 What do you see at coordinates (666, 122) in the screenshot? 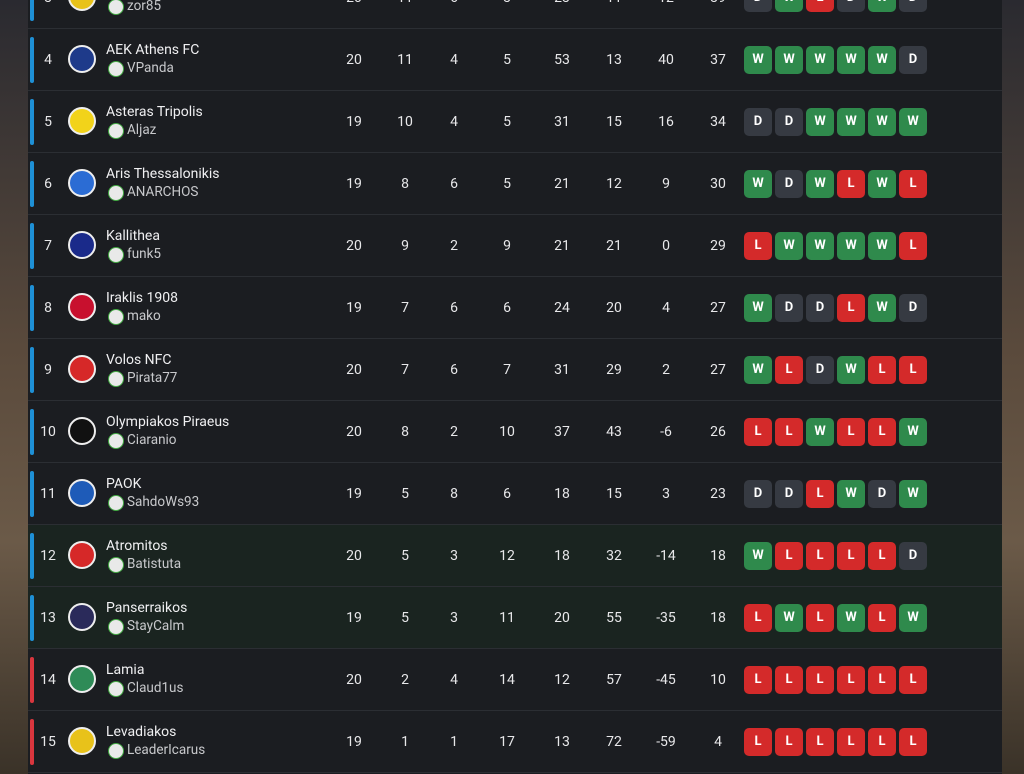
I see `stat-gd: 16` at bounding box center [666, 122].